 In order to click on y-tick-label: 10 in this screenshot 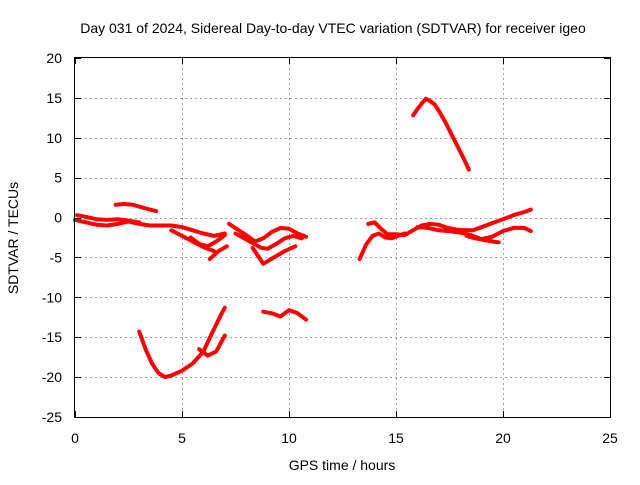, I will do `click(54, 138)`.